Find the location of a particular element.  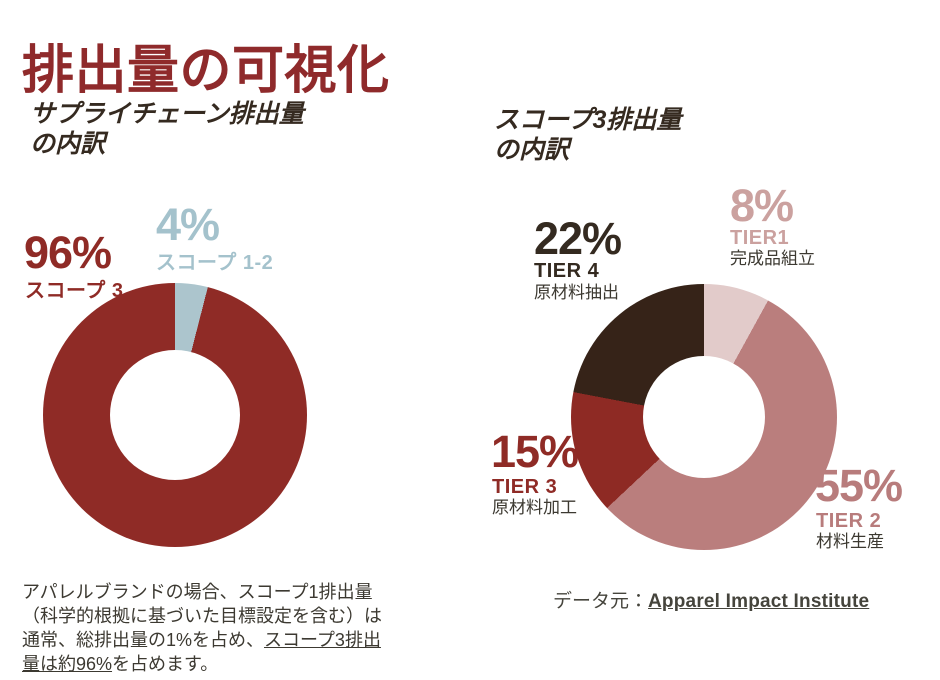

tier1-description: 完成品組立 is located at coordinates (772, 258).